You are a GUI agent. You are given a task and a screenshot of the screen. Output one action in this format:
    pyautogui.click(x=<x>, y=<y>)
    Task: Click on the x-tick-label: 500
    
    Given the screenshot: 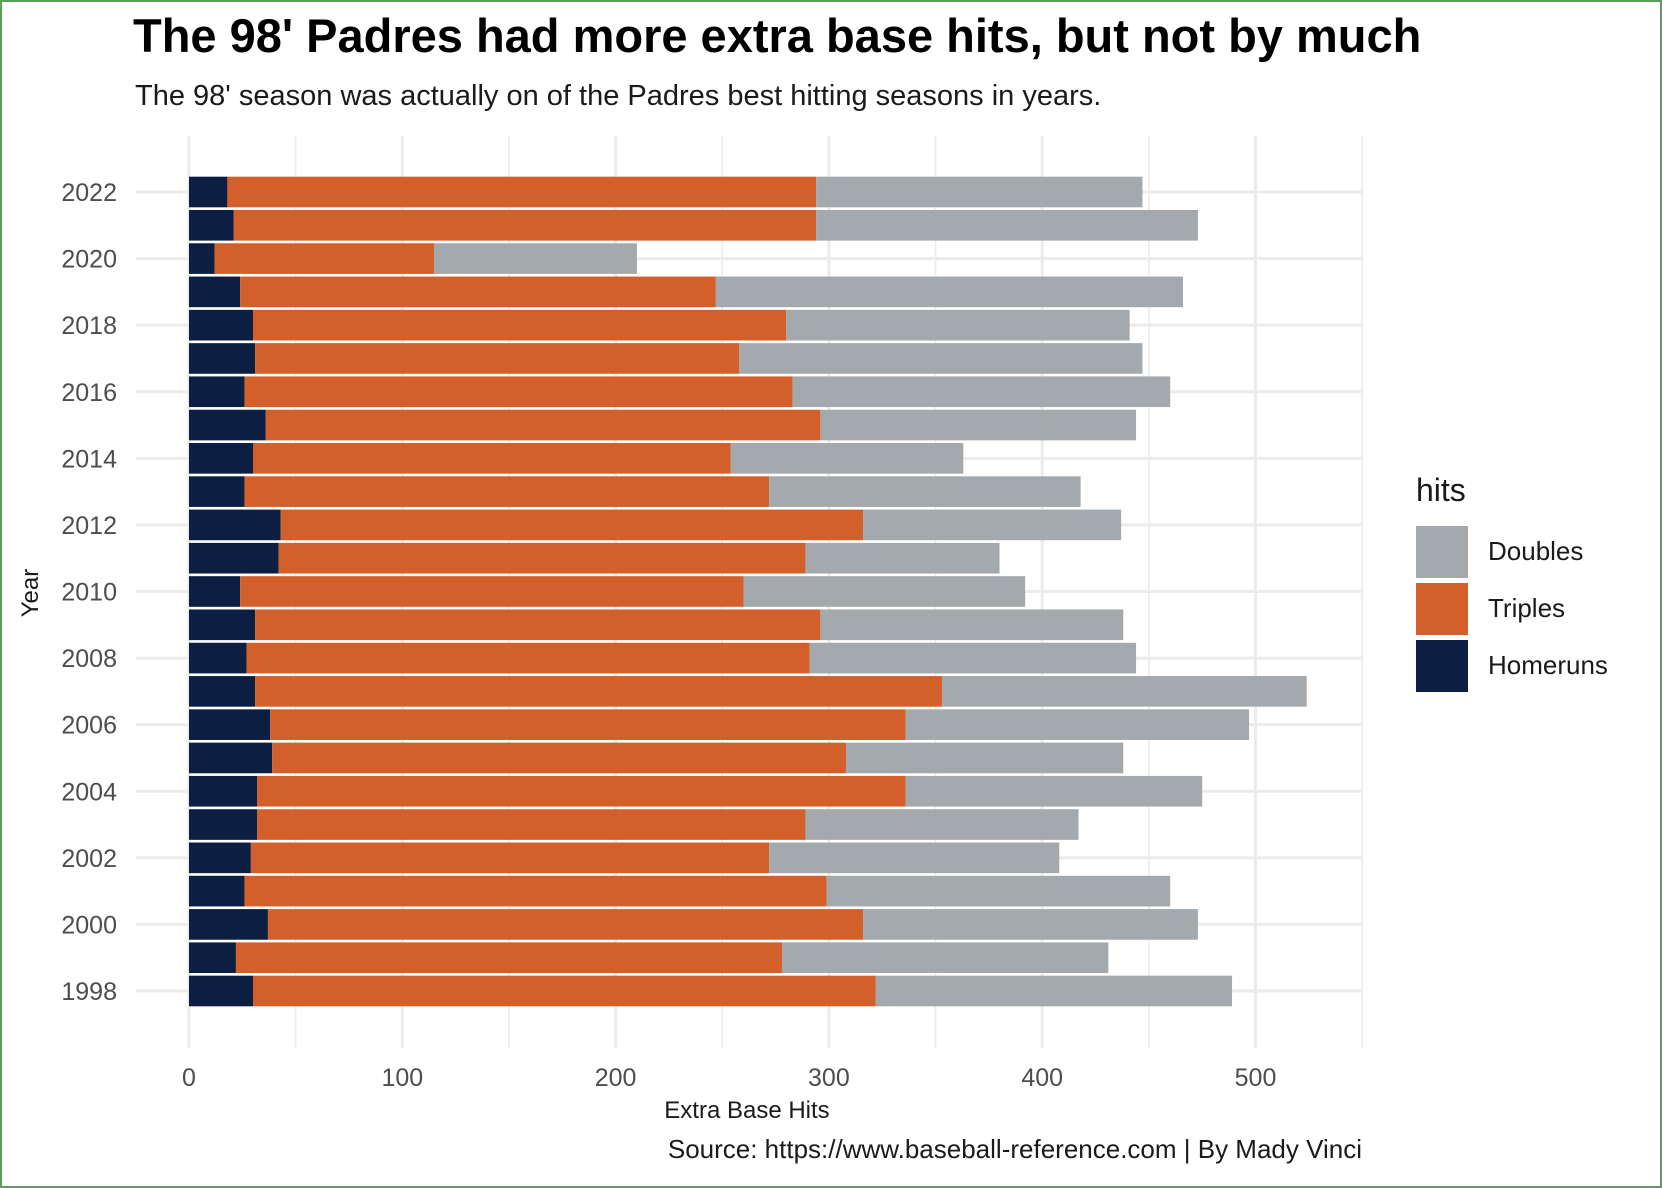 What is the action you would take?
    pyautogui.click(x=1256, y=1078)
    